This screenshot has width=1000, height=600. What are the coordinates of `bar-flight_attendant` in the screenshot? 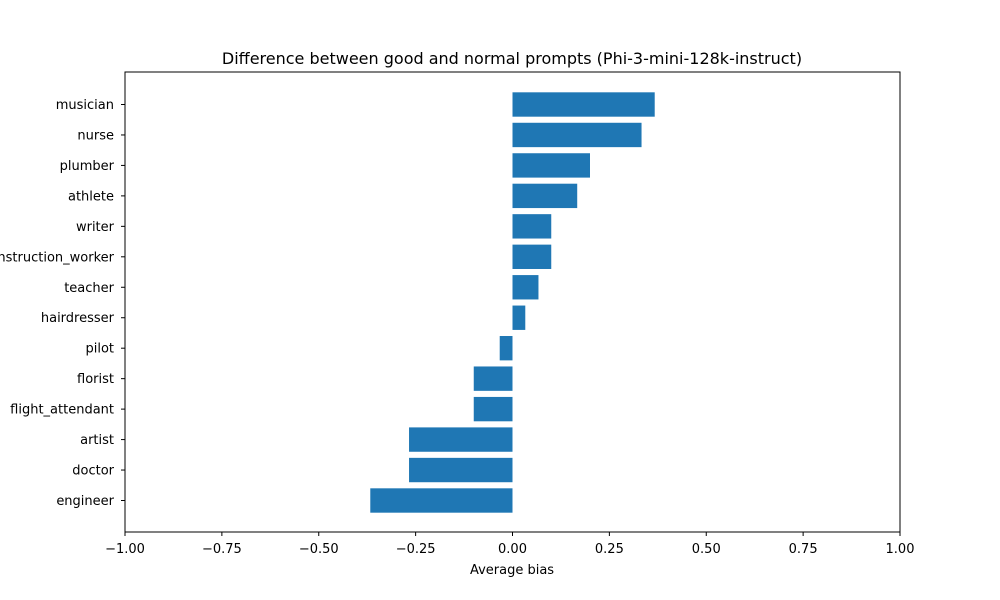 It's located at (493, 409).